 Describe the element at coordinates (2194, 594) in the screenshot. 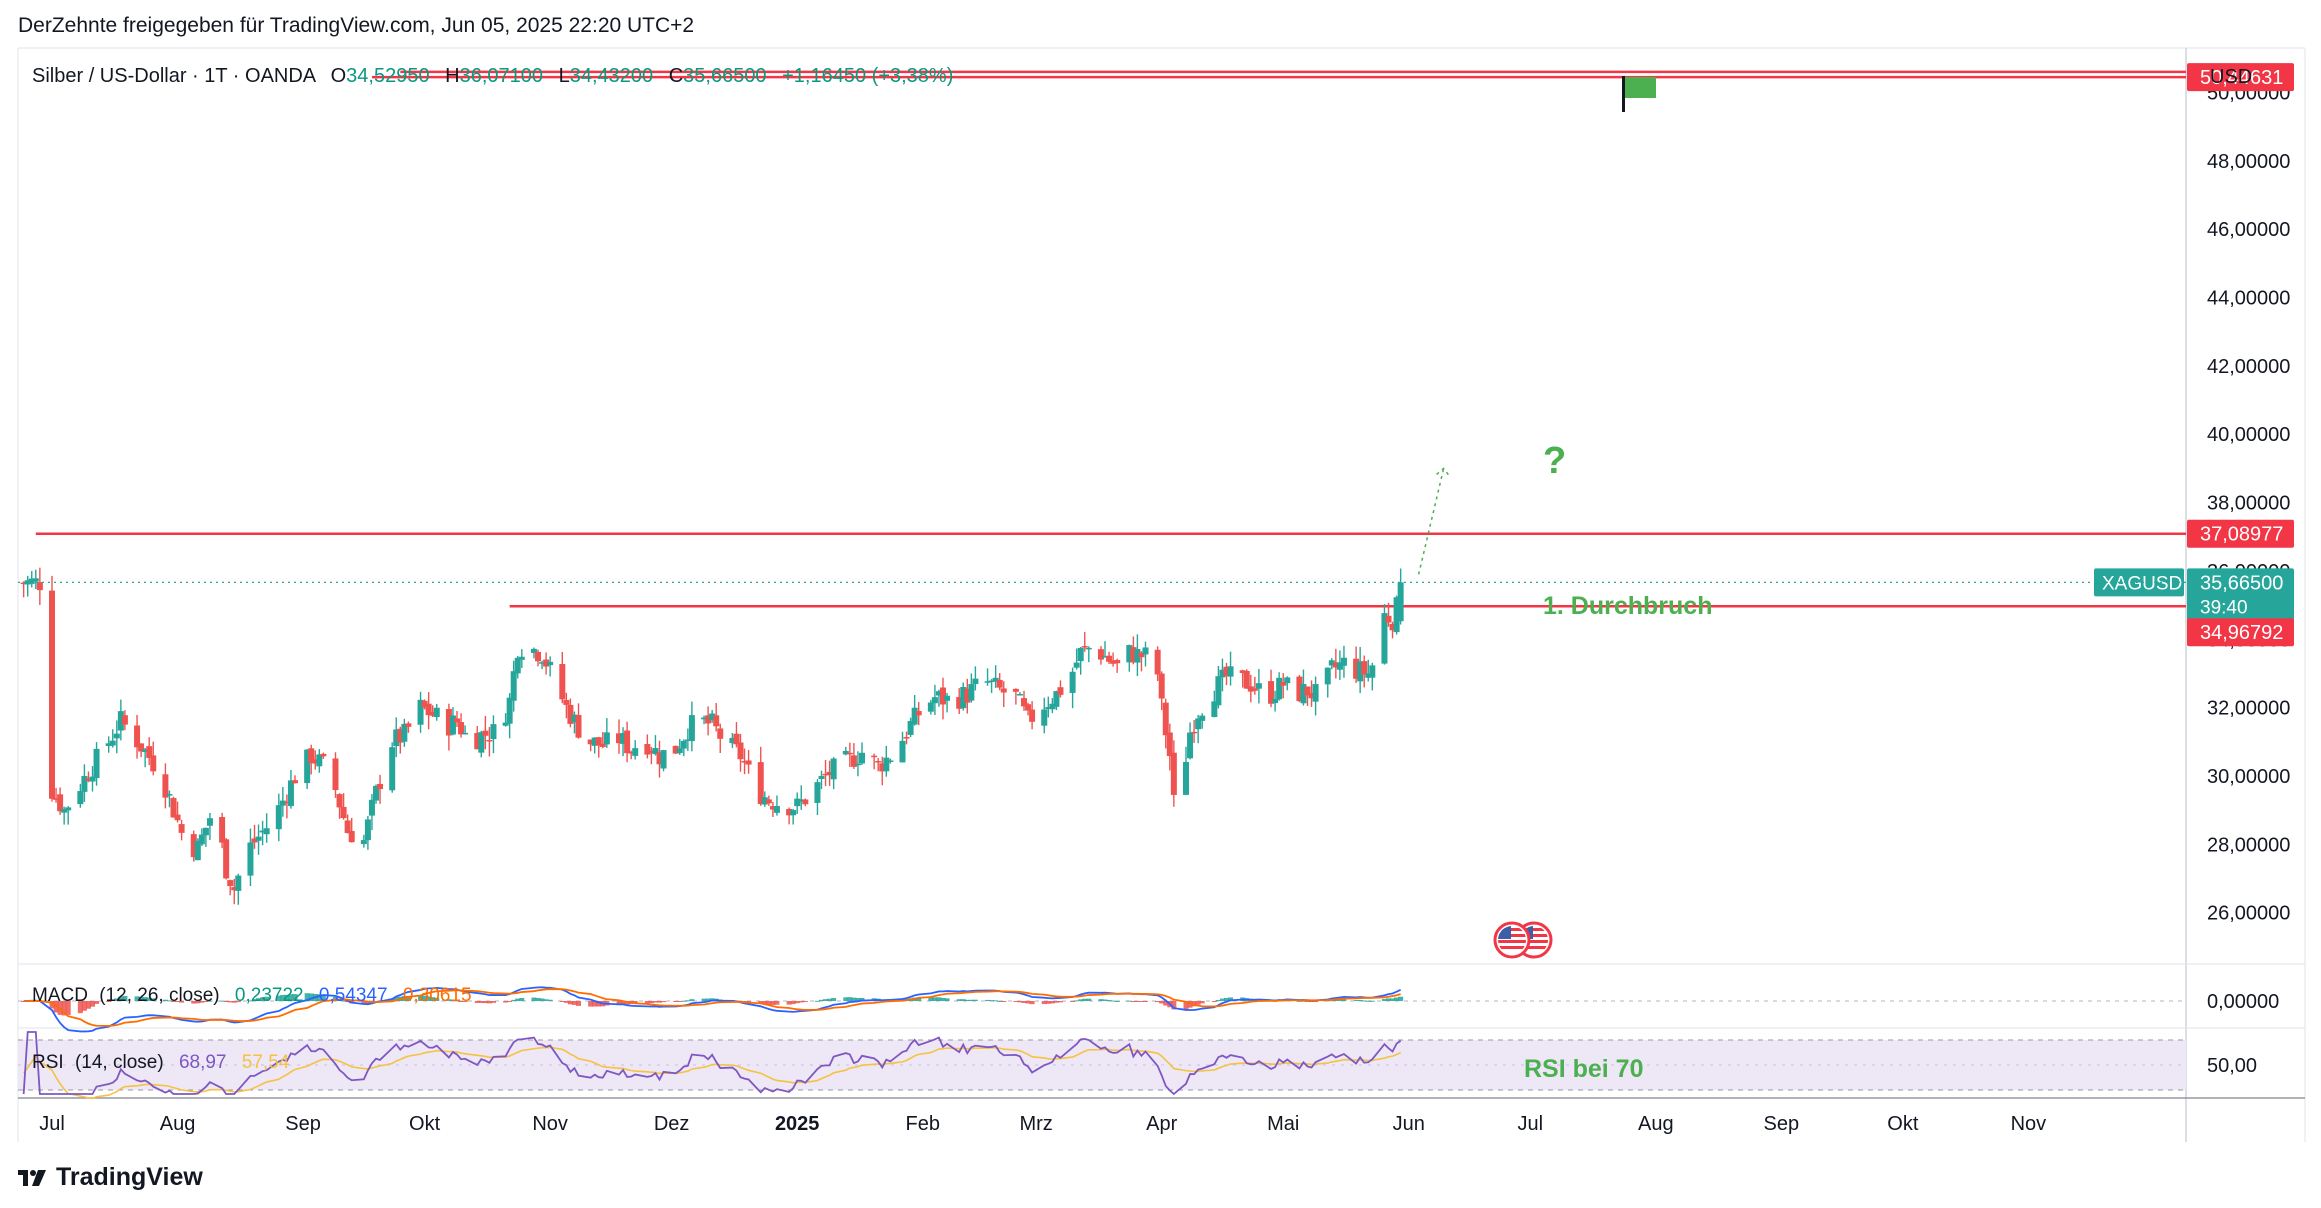

I see `last-price-label: 35,66500 39:40 XAGUSD` at that location.